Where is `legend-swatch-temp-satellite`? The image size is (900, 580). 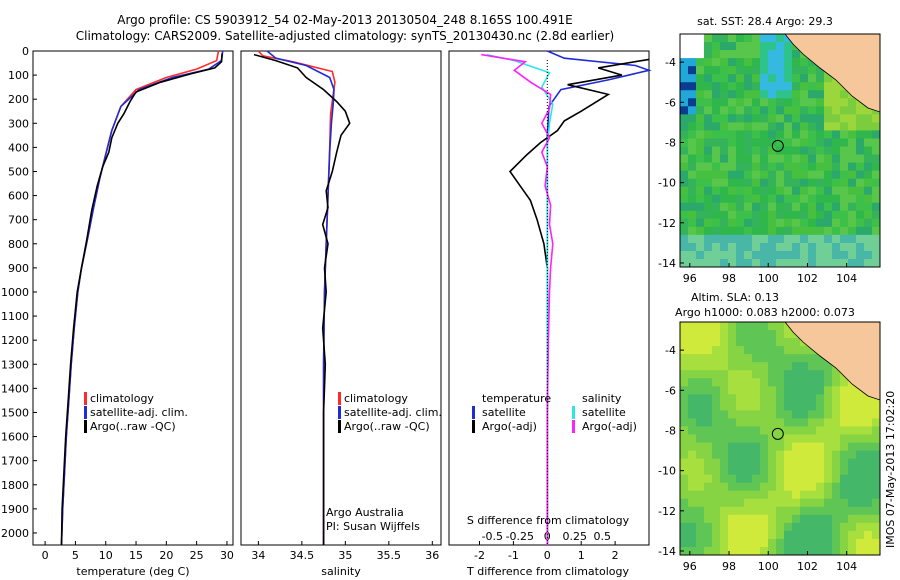 legend-swatch-temp-satellite is located at coordinates (473, 412).